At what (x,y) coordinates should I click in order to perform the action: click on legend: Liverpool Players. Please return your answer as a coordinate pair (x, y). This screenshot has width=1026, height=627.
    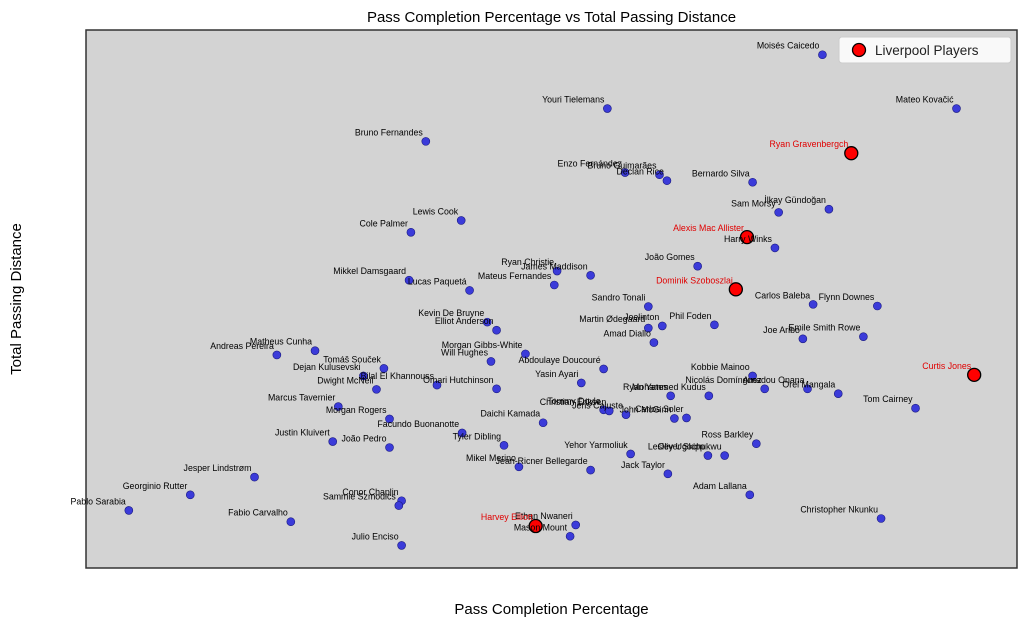
    Looking at the image, I should click on (925, 50).